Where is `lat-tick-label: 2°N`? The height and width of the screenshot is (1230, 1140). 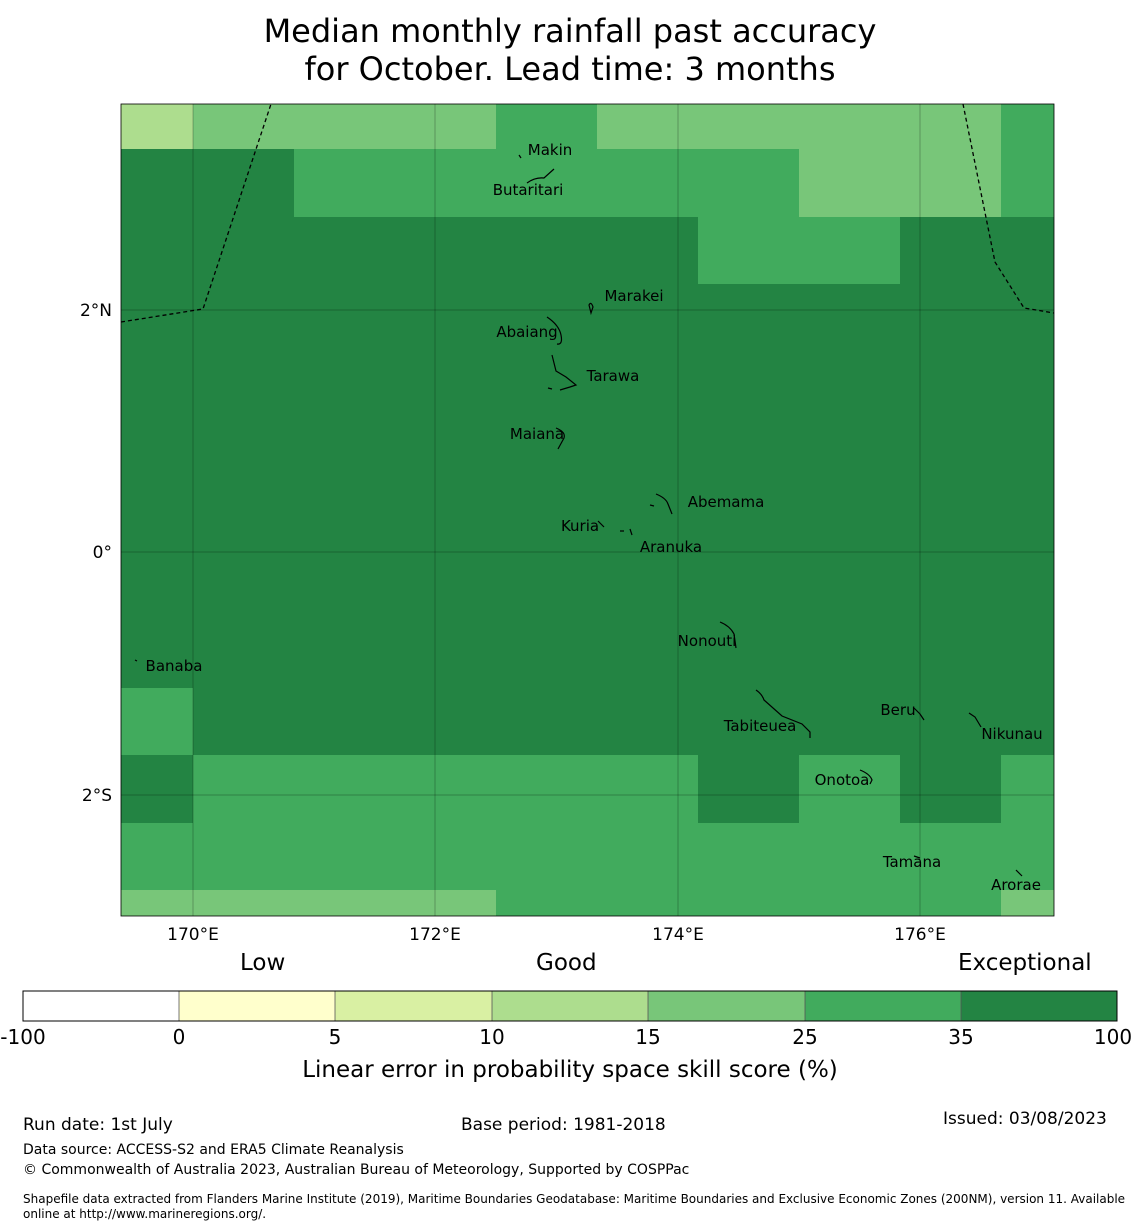 lat-tick-label: 2°N is located at coordinates (96, 311).